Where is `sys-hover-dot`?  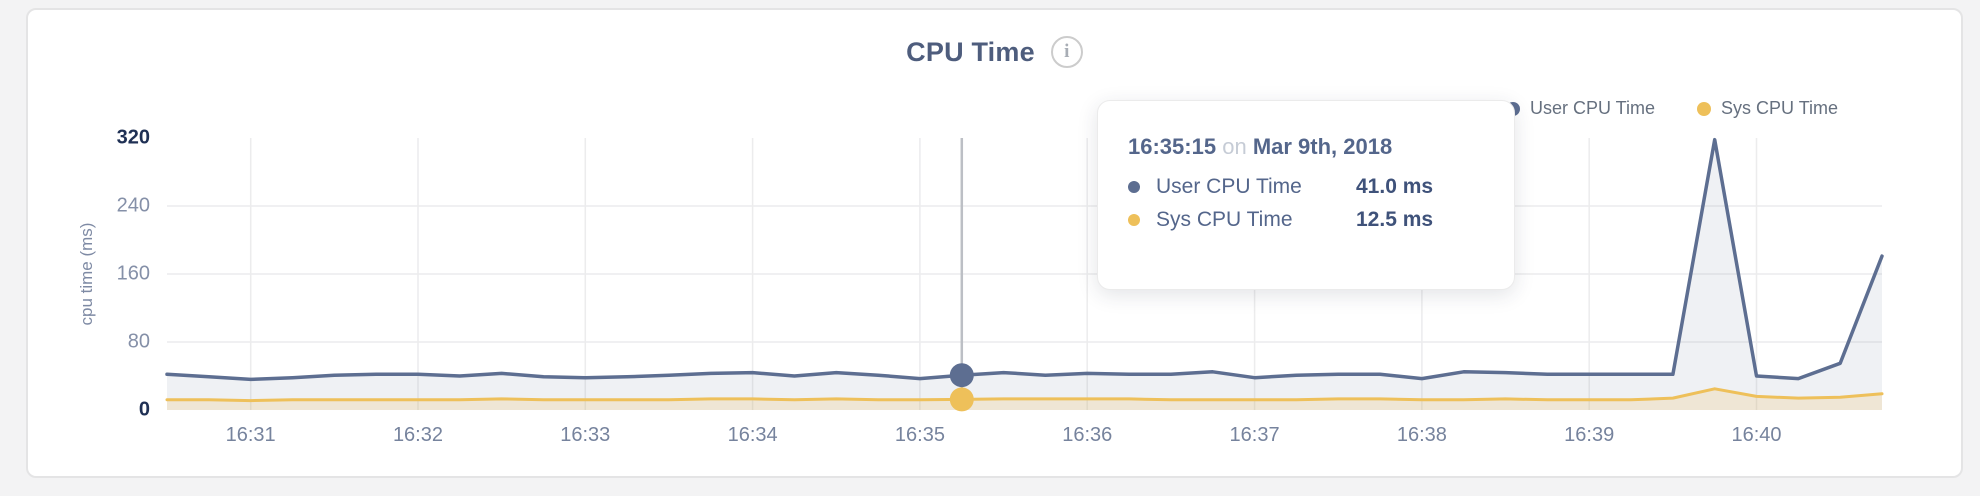 sys-hover-dot is located at coordinates (961, 399).